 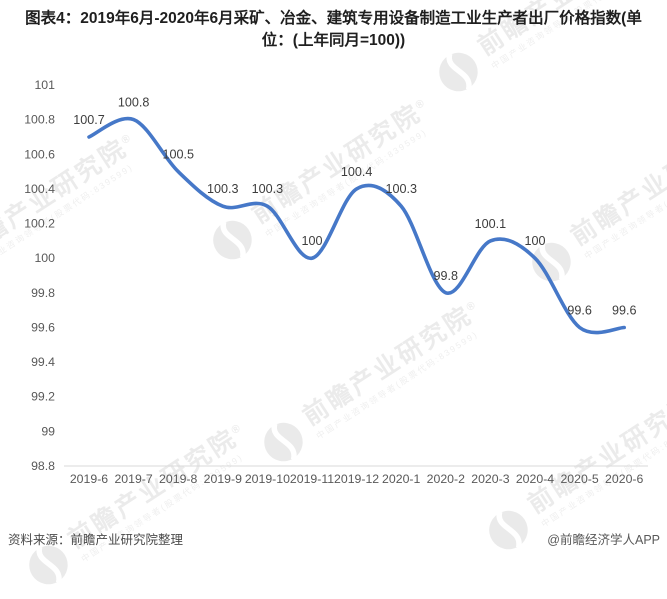 I want to click on x-axis-label: 2019-11, so click(x=312, y=479).